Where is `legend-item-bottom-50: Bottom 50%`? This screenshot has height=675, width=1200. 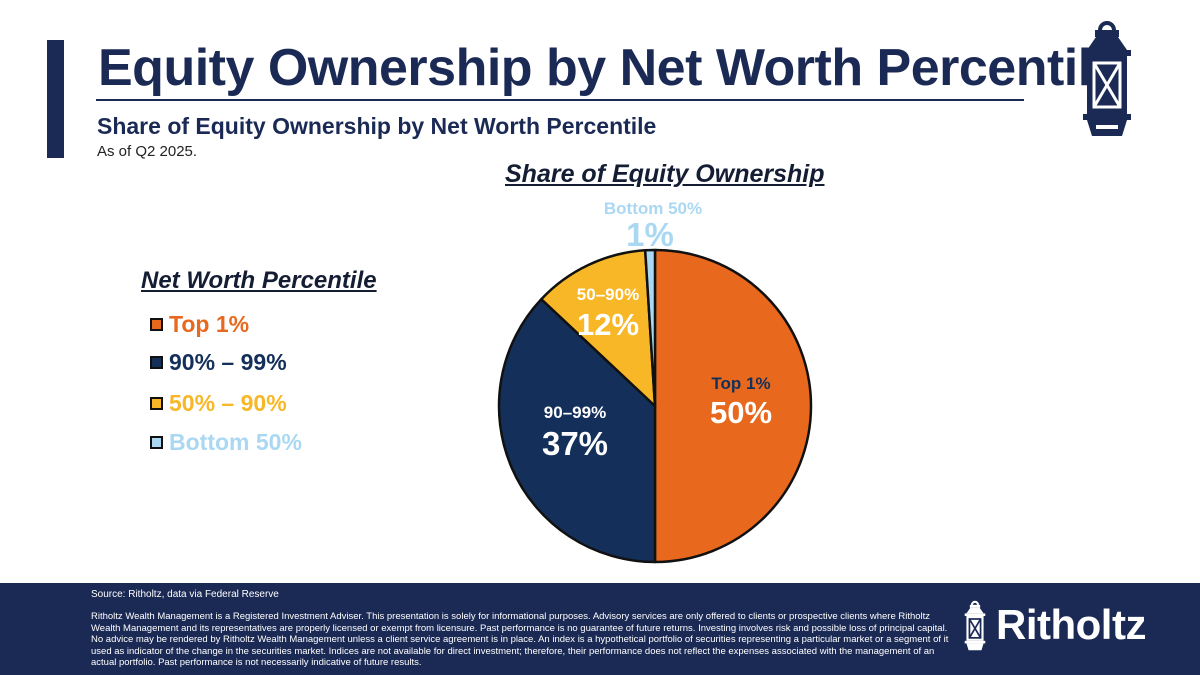 legend-item-bottom-50: Bottom 50% is located at coordinates (226, 442).